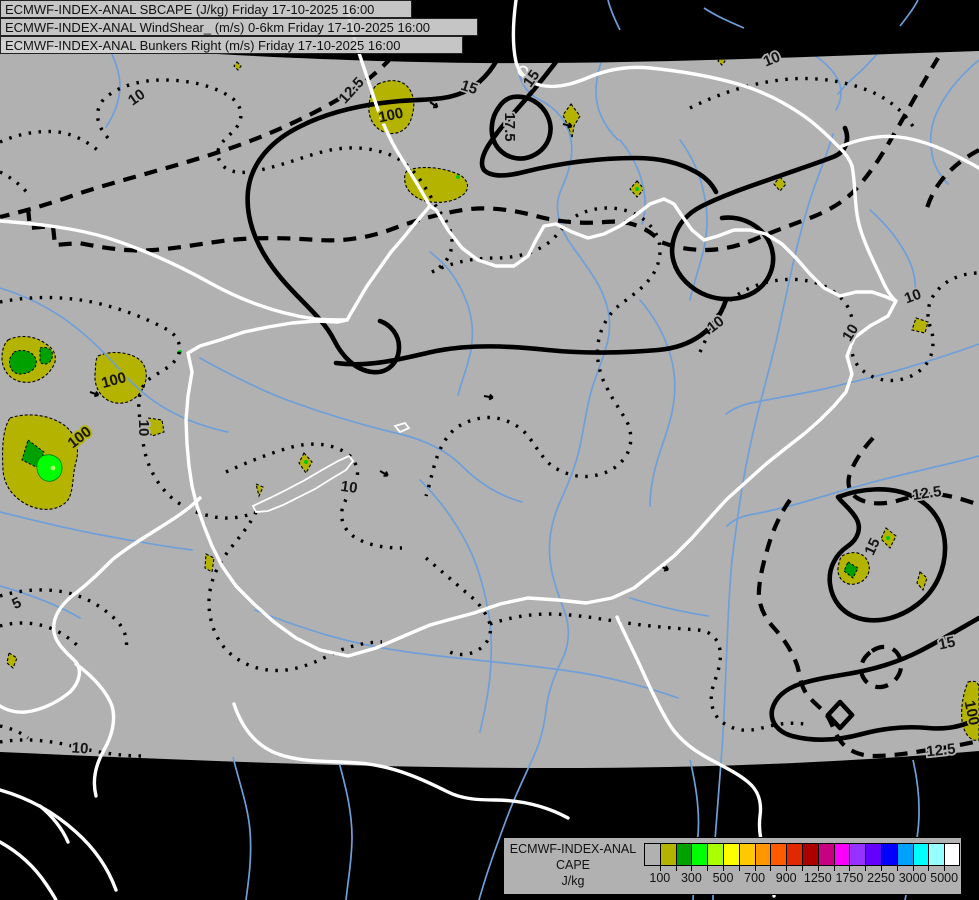 This screenshot has width=979, height=900. Describe the element at coordinates (95, 730) in the screenshot. I see `border-croatia-west` at that location.